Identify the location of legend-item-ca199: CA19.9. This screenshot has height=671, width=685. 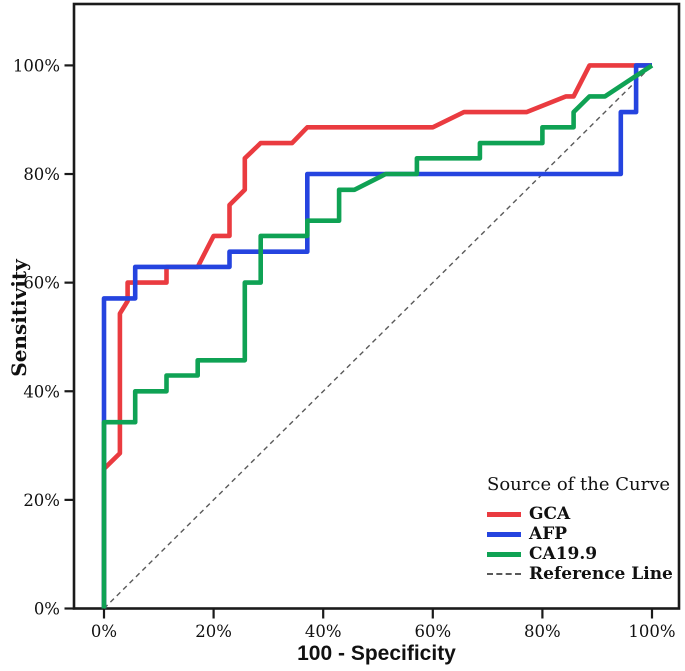
(580, 554).